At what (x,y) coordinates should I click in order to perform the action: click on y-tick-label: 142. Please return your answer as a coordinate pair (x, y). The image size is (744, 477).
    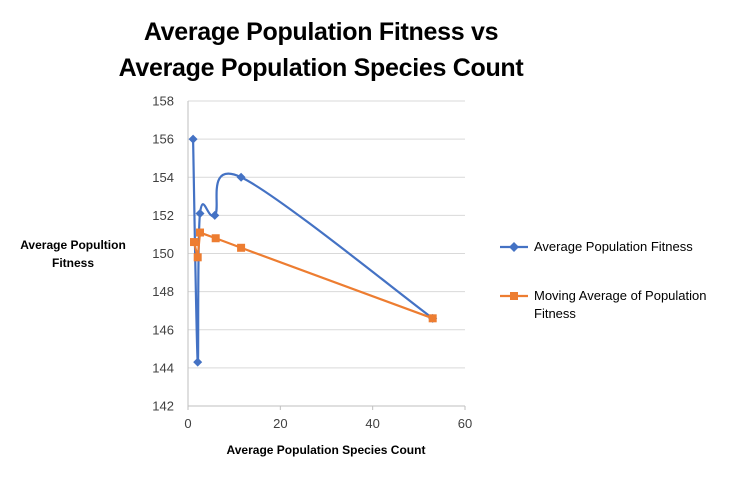
    Looking at the image, I should click on (163, 406).